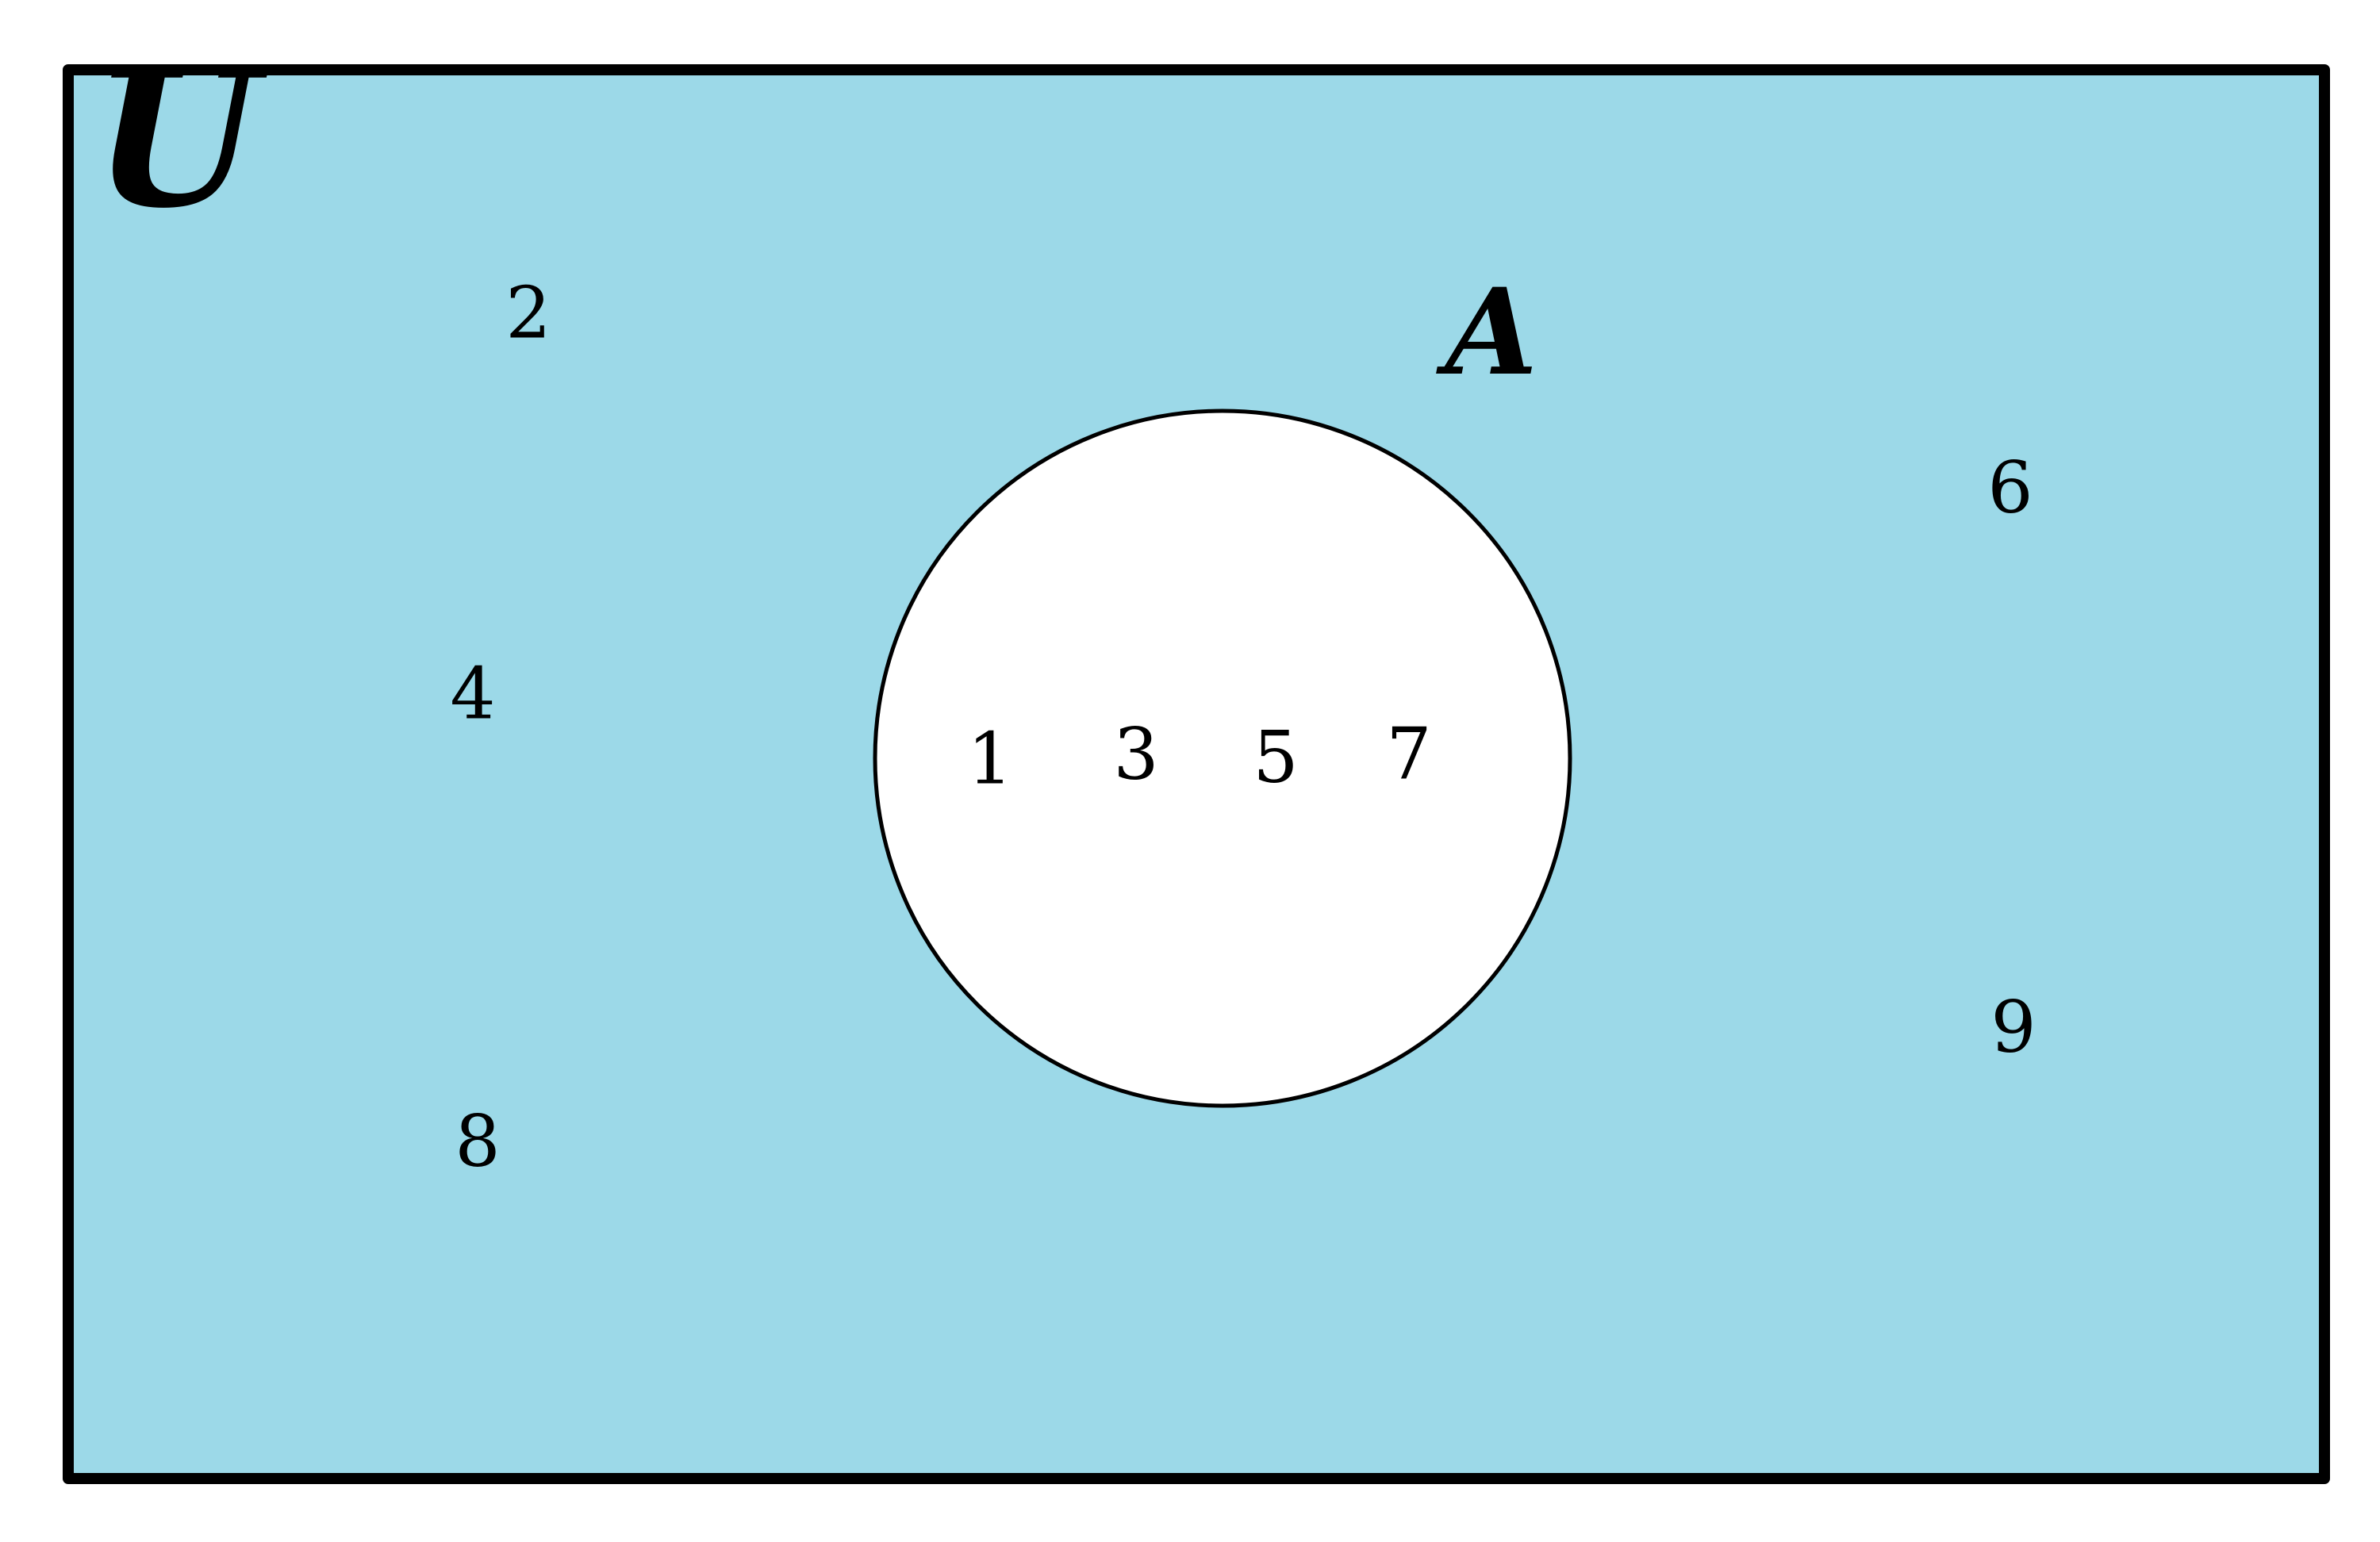 The width and height of the screenshot is (2380, 1542). I want to click on element-inside-set: 3, so click(1135, 754).